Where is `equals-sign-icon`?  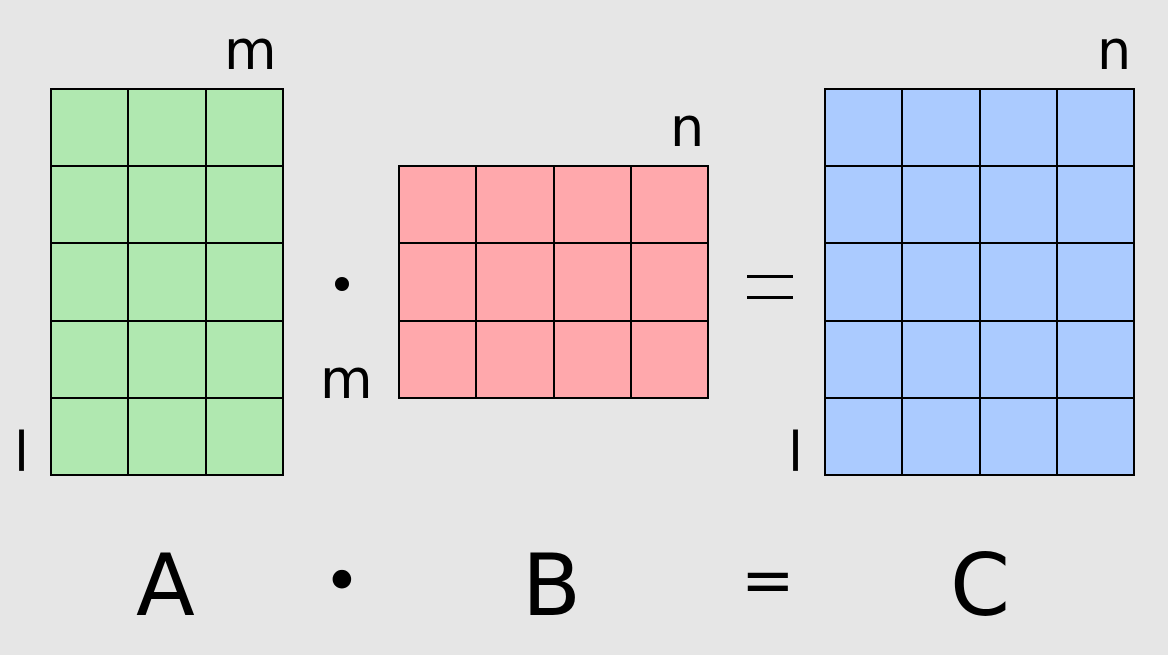 equals-sign-icon is located at coordinates (770, 287).